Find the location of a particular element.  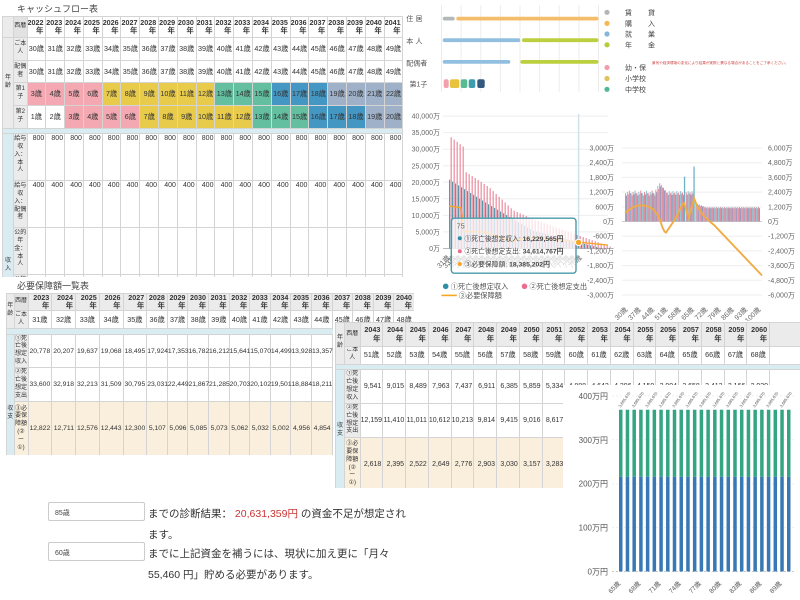

svg-text: 住 is located at coordinates (409, 18).